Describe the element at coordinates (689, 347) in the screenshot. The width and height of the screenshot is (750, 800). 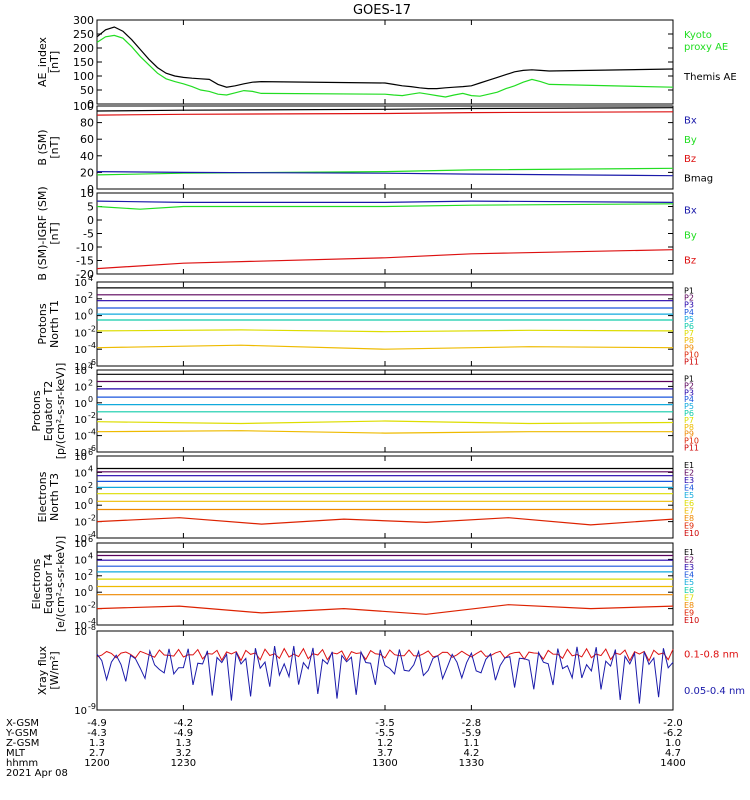
I see `legend-entry: P9` at that location.